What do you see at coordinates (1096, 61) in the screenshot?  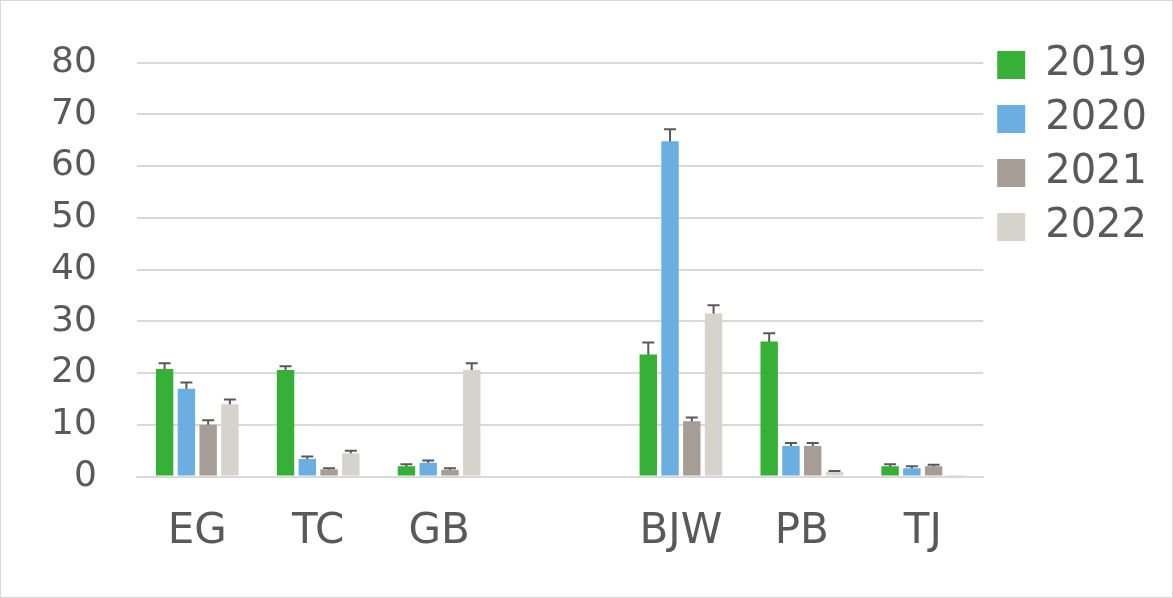 I see `legend-label: 2019` at bounding box center [1096, 61].